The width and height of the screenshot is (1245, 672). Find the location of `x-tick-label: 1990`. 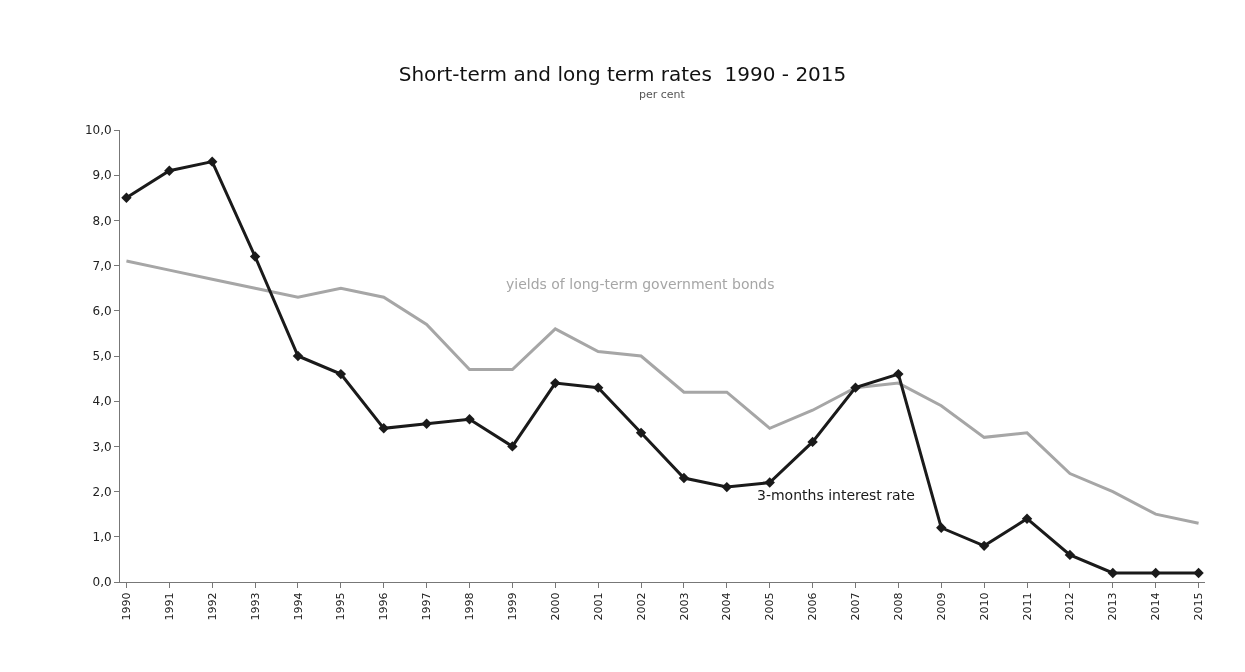

x-tick-label: 1990 is located at coordinates (127, 606).